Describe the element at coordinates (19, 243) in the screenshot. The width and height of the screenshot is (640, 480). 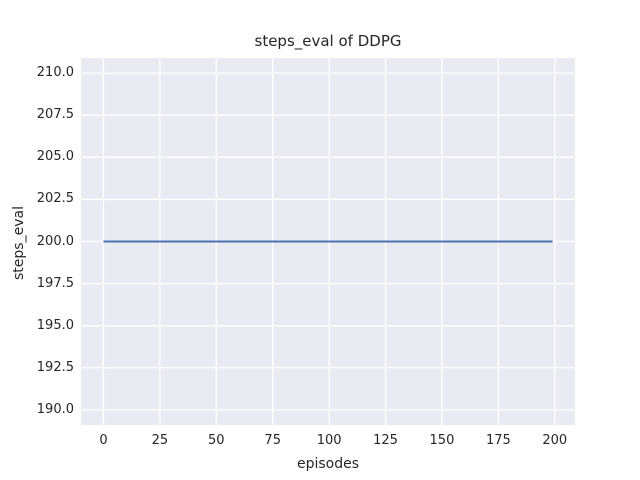
I see `y-axis-label: steps_eval` at that location.